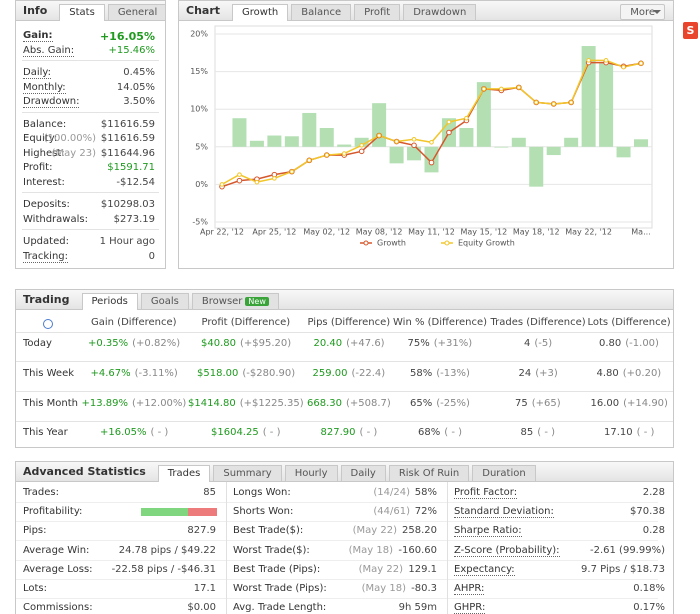 This screenshot has height=614, width=700. What do you see at coordinates (391, 512) in the screenshot?
I see `stat-note: (44/61)` at bounding box center [391, 512].